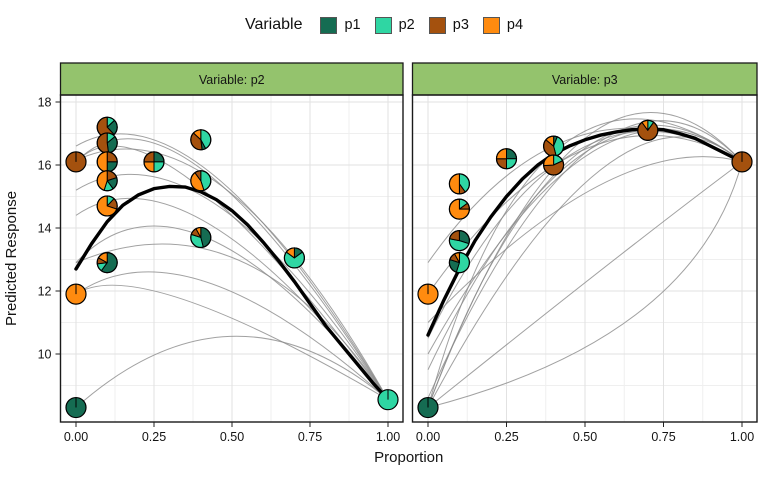  I want to click on legend-label-p3: p3, so click(460, 25).